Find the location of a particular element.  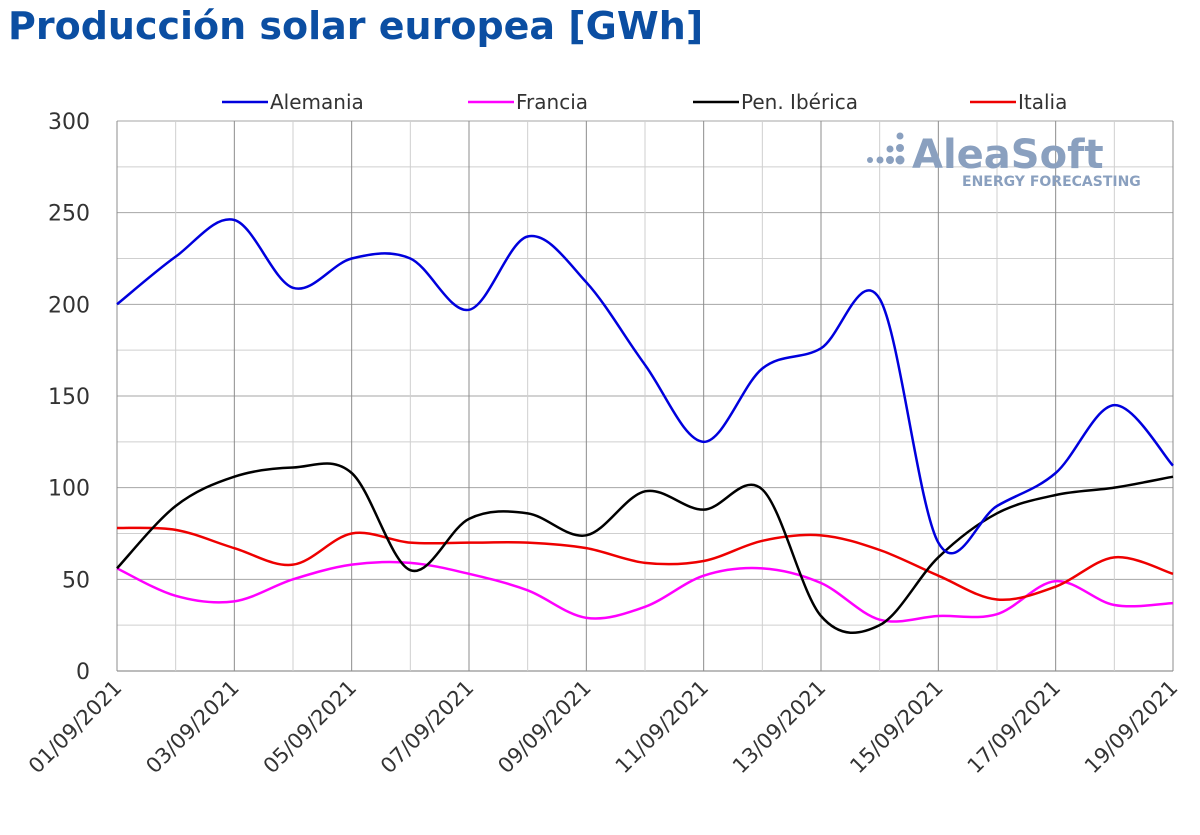

y-tick-label: 150 is located at coordinates (69, 397).